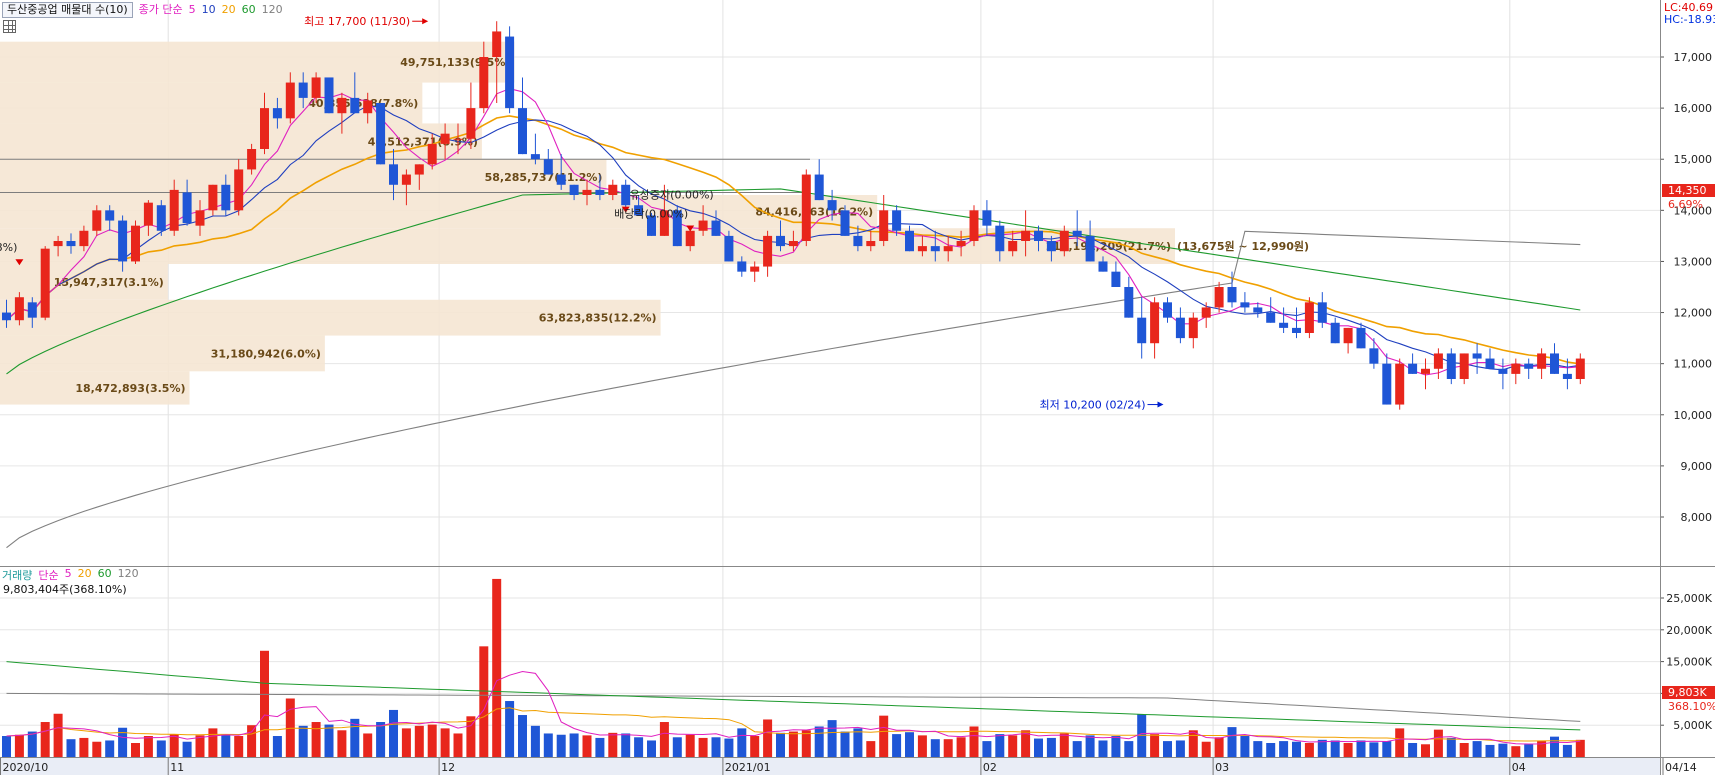 The image size is (1715, 775). Describe the element at coordinates (272, 9) in the screenshot. I see `ma120-legend: 120` at that location.